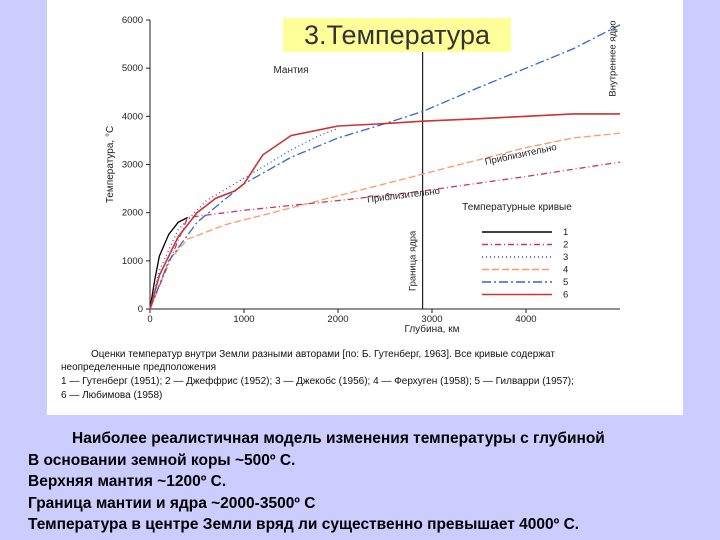 The image size is (720, 540). Describe the element at coordinates (127, 481) in the screenshot. I see `body-line-3: Верхняя мантия ~1200º С.` at that location.